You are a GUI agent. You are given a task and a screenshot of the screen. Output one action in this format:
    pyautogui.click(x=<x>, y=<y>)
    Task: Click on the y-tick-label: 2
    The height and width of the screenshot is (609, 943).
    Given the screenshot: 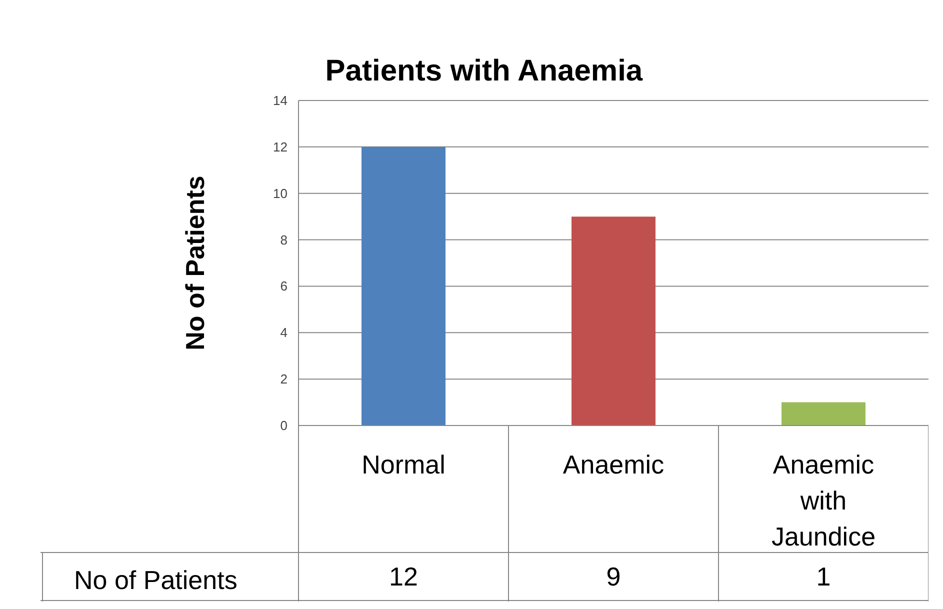 What is the action you would take?
    pyautogui.click(x=284, y=379)
    